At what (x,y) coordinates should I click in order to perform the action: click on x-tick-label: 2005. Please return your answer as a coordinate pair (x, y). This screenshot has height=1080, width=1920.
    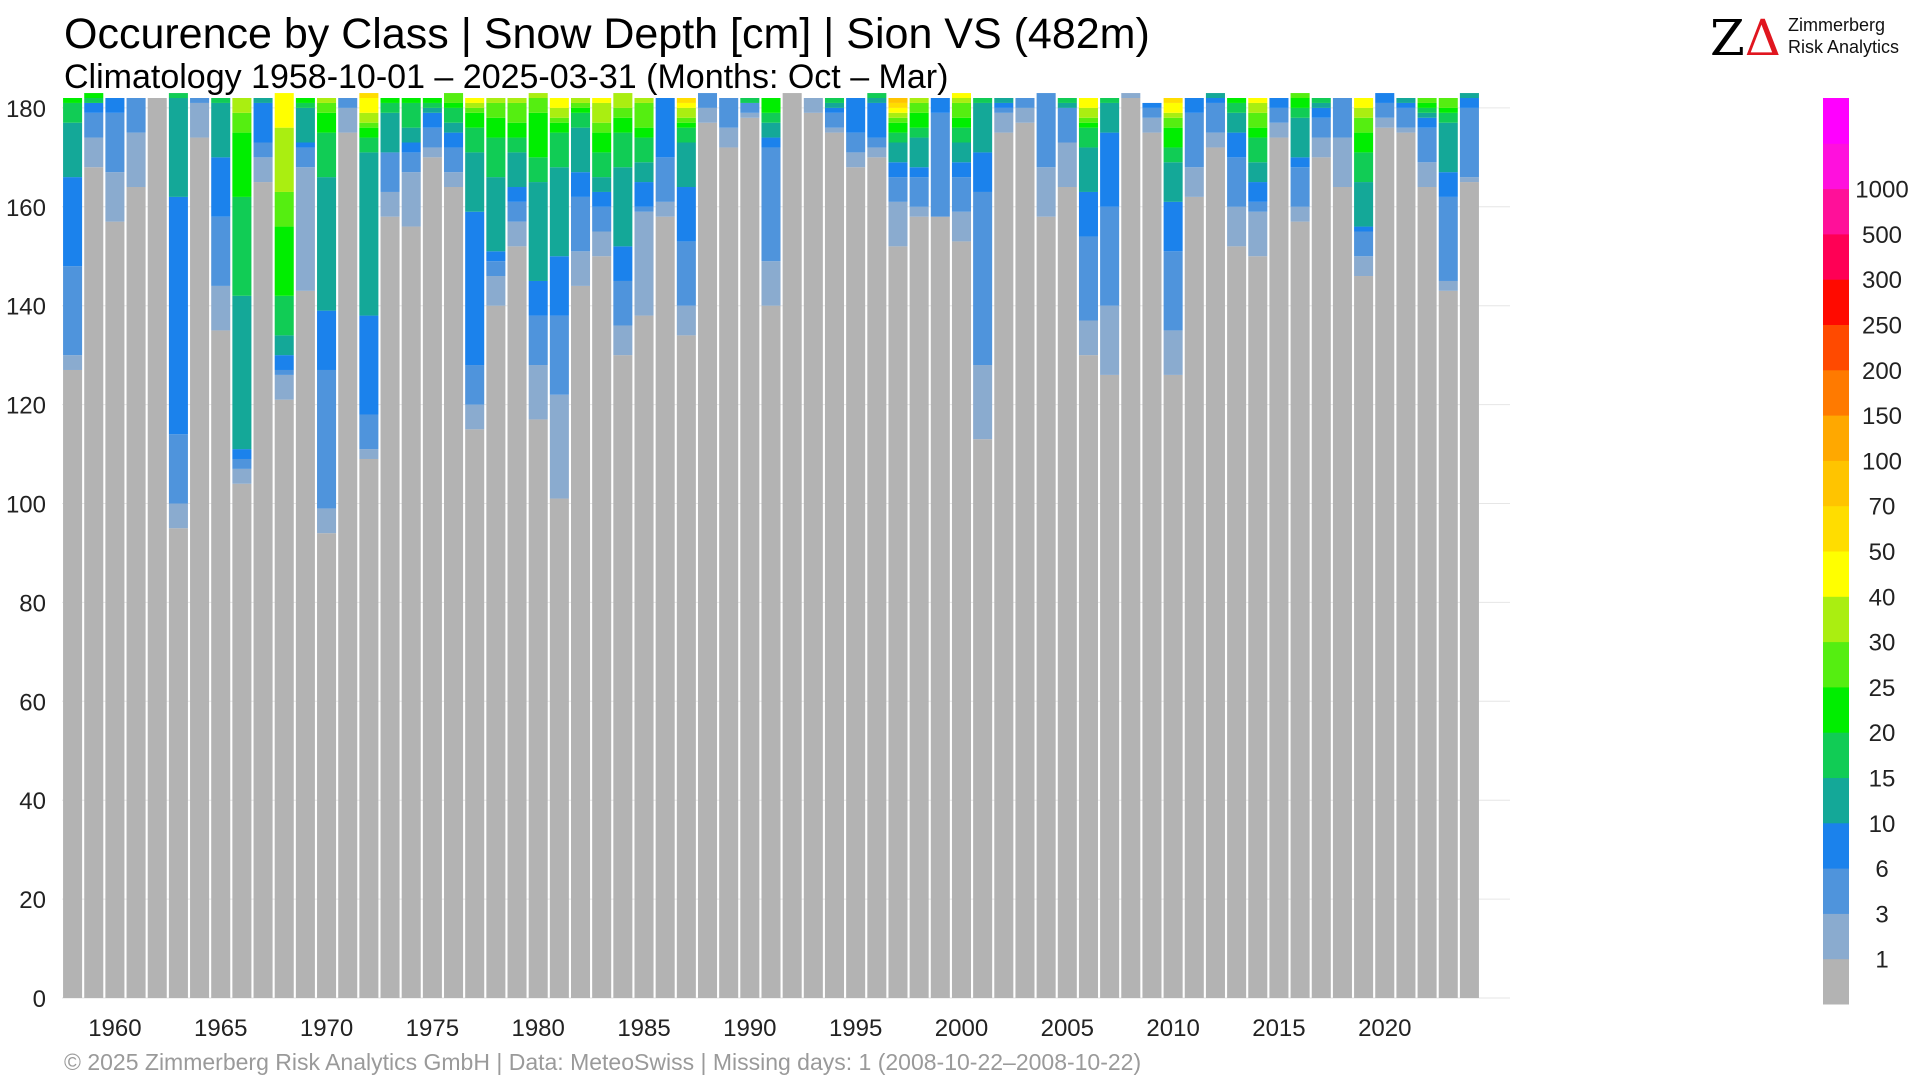
    Looking at the image, I should click on (1067, 1028).